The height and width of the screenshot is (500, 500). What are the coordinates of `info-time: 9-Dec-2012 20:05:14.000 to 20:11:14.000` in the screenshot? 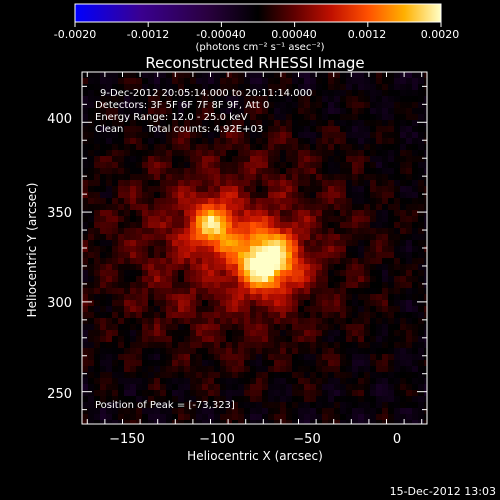 It's located at (206, 93).